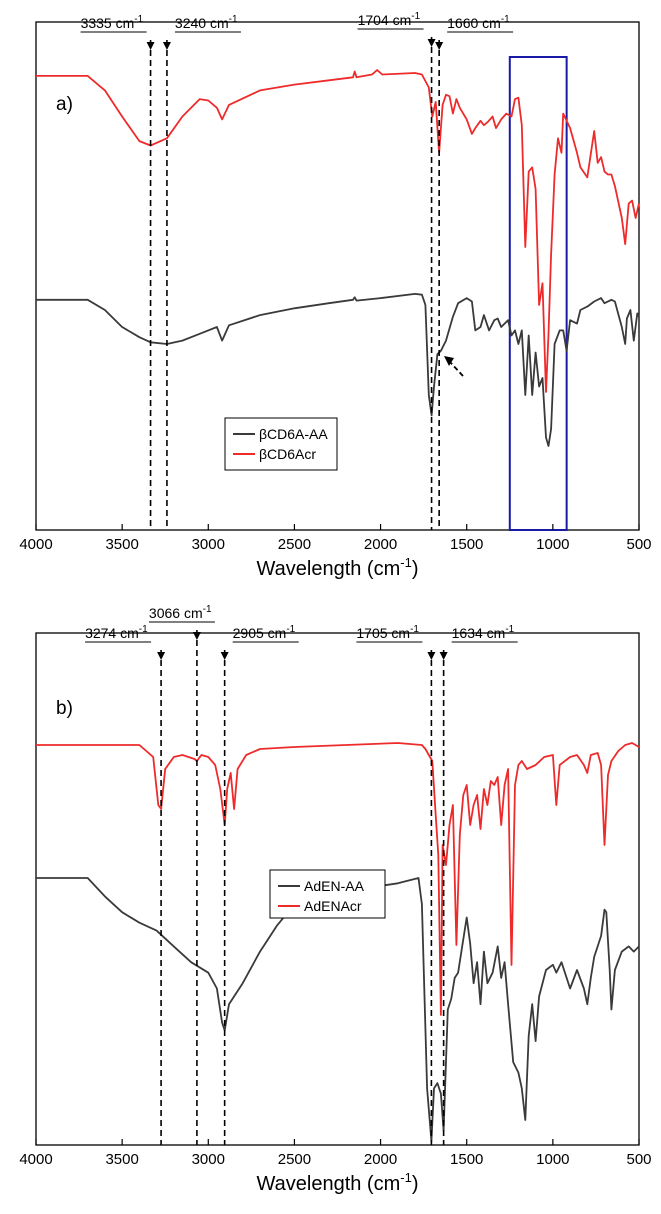  What do you see at coordinates (387, 632) in the screenshot?
I see `annotation-label: 1705 cm-1` at bounding box center [387, 632].